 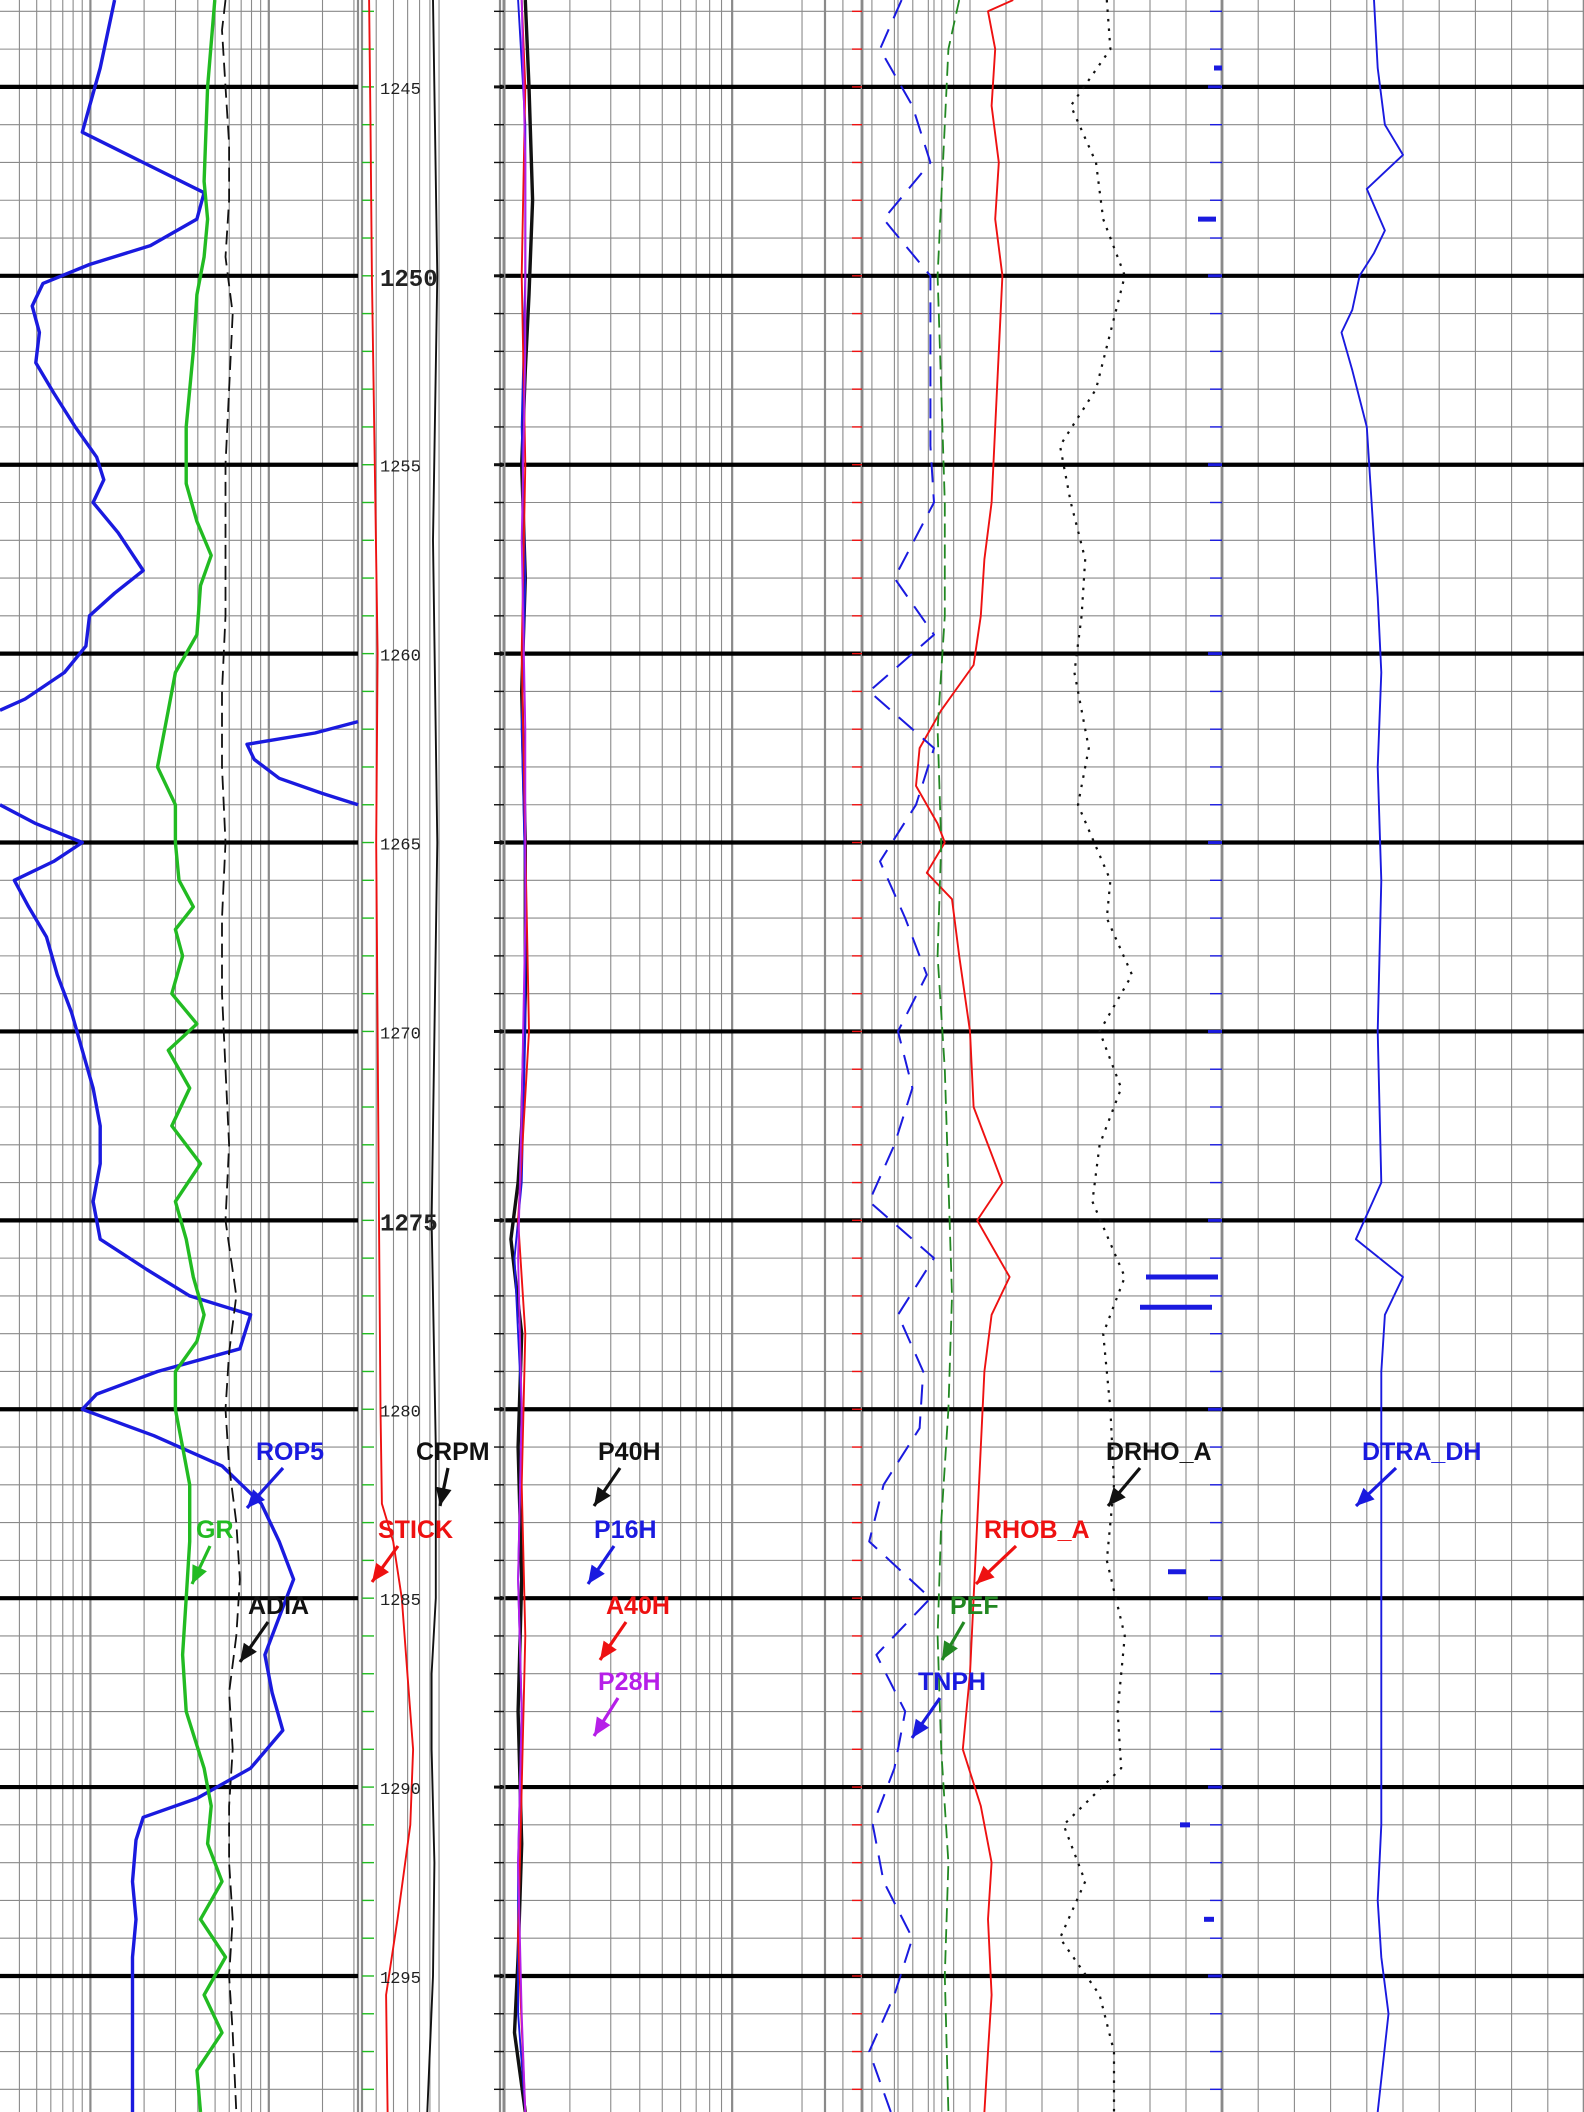 What do you see at coordinates (948, 1056) in the screenshot?
I see `track4-pef-curve` at bounding box center [948, 1056].